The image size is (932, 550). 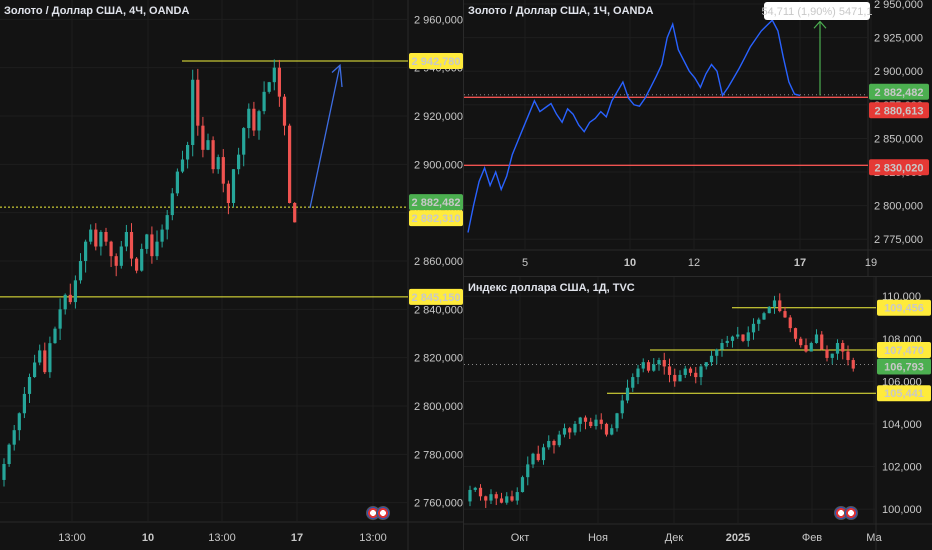 What do you see at coordinates (438, 262) in the screenshot?
I see `y-tick-label: 2 860,000` at bounding box center [438, 262].